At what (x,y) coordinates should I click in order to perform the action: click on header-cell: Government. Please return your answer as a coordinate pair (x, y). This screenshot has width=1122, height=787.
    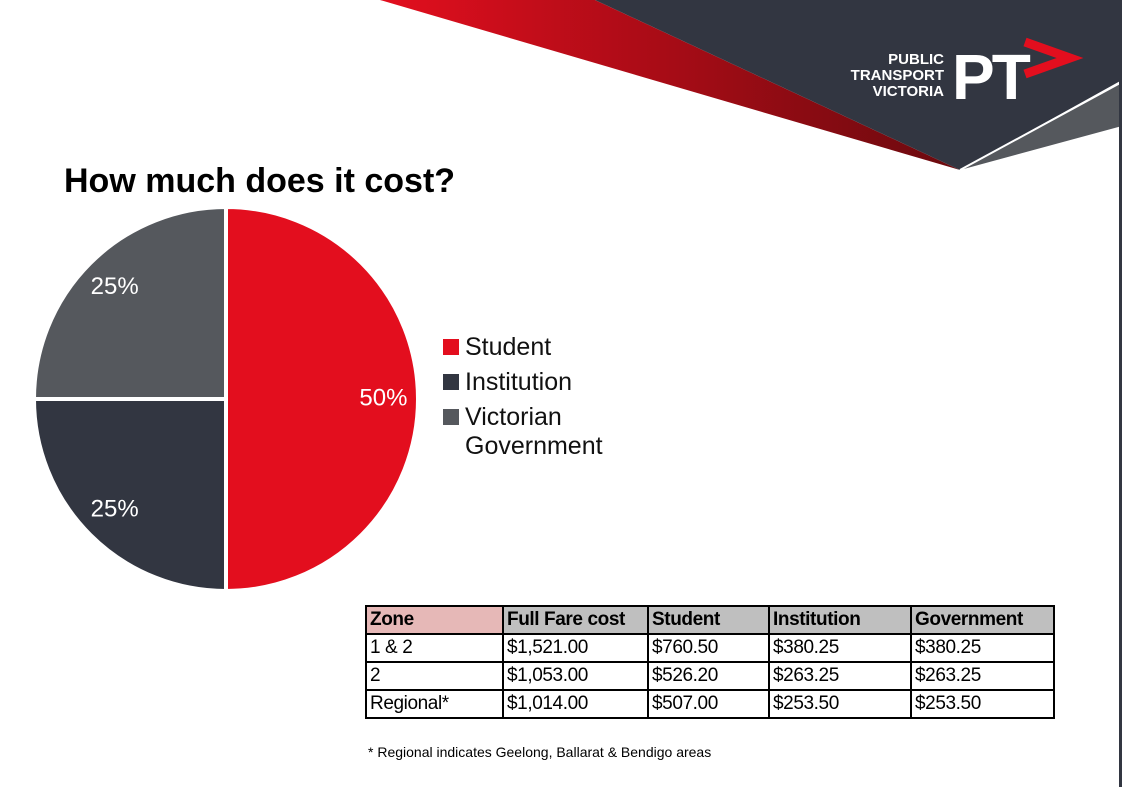
    Looking at the image, I should click on (982, 620).